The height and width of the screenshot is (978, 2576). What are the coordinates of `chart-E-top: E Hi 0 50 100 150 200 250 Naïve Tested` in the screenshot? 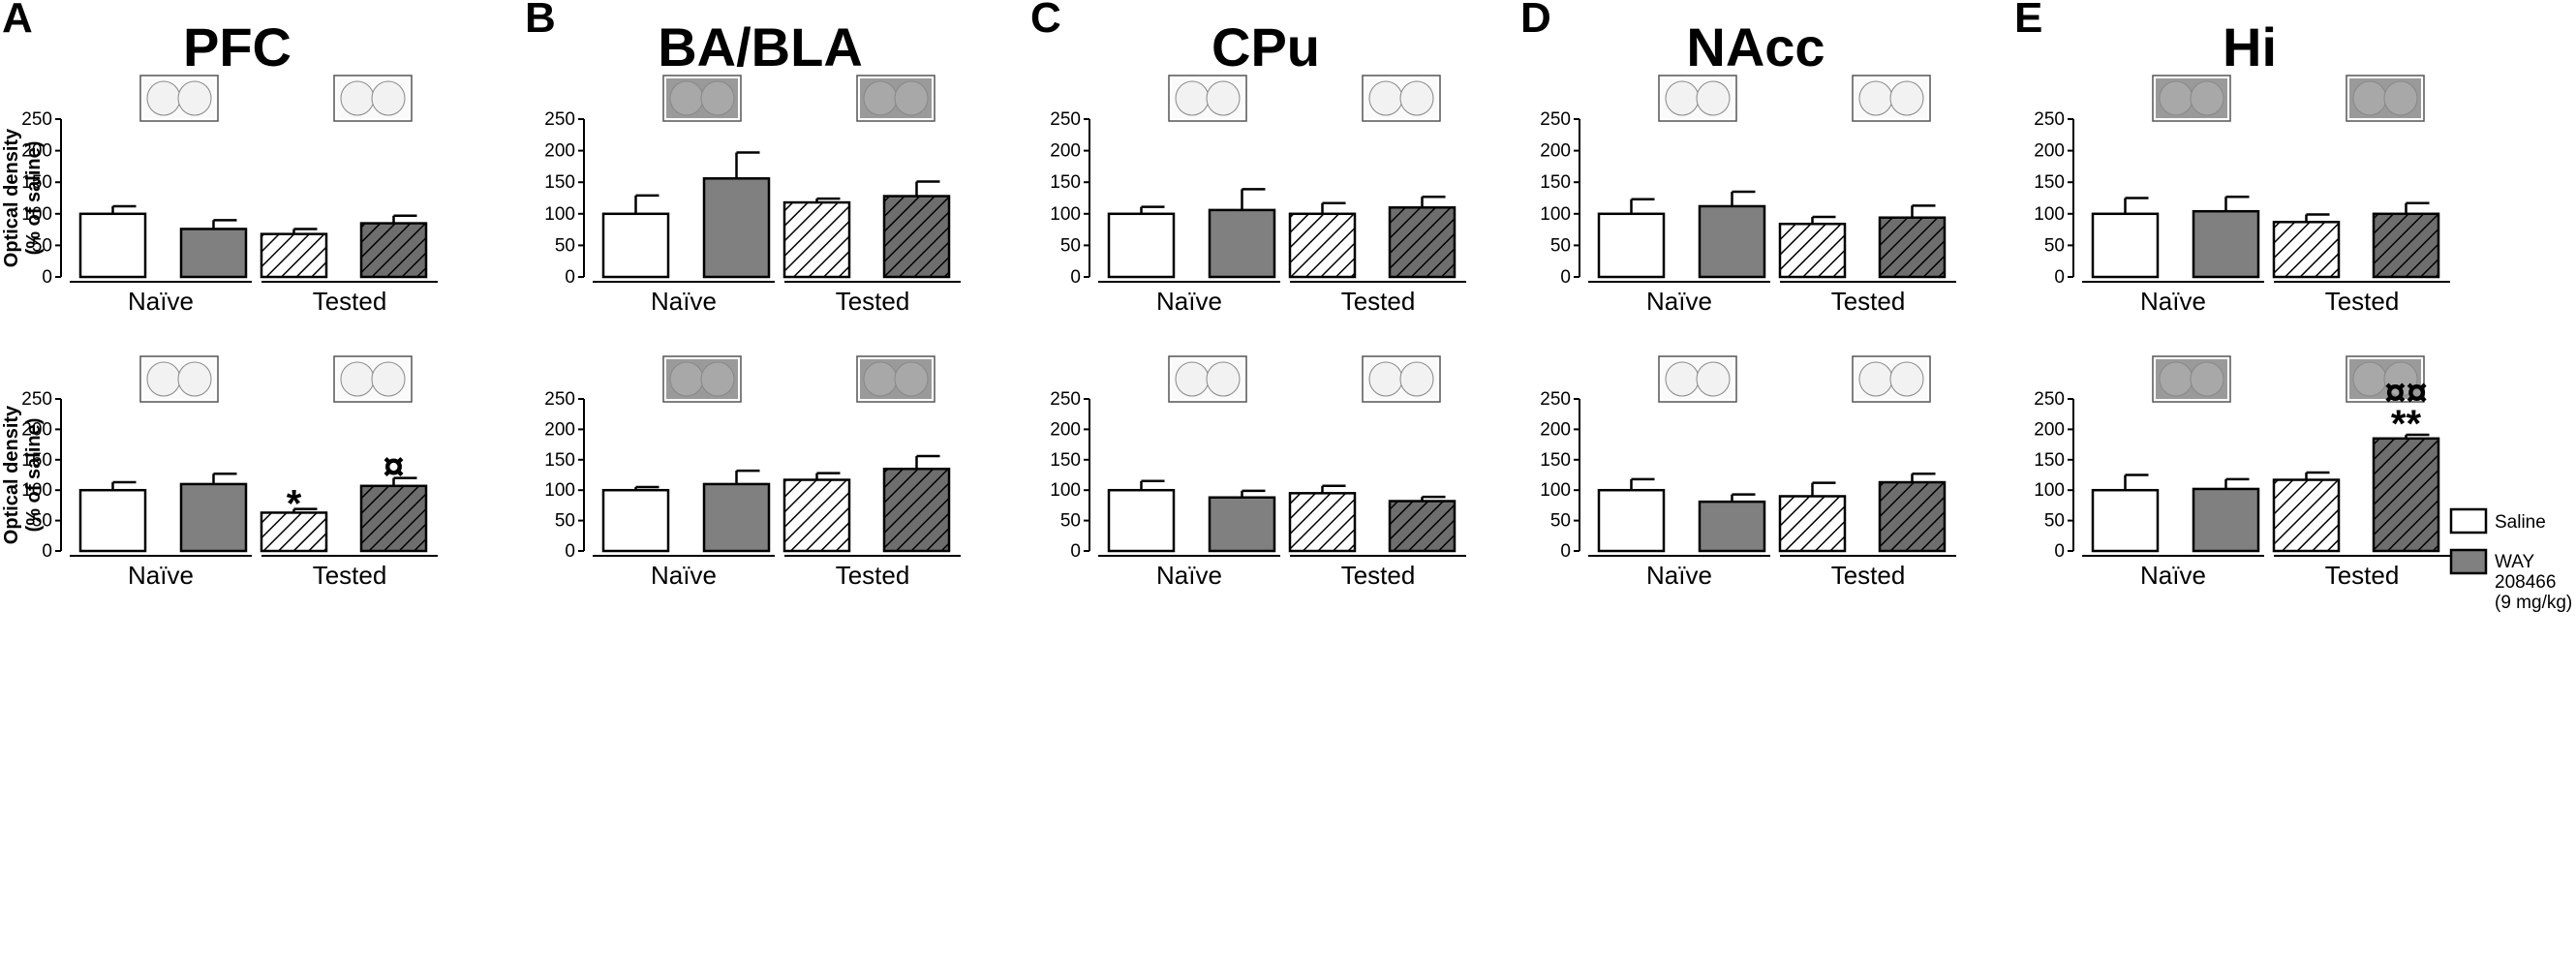 It's located at (2232, 158).